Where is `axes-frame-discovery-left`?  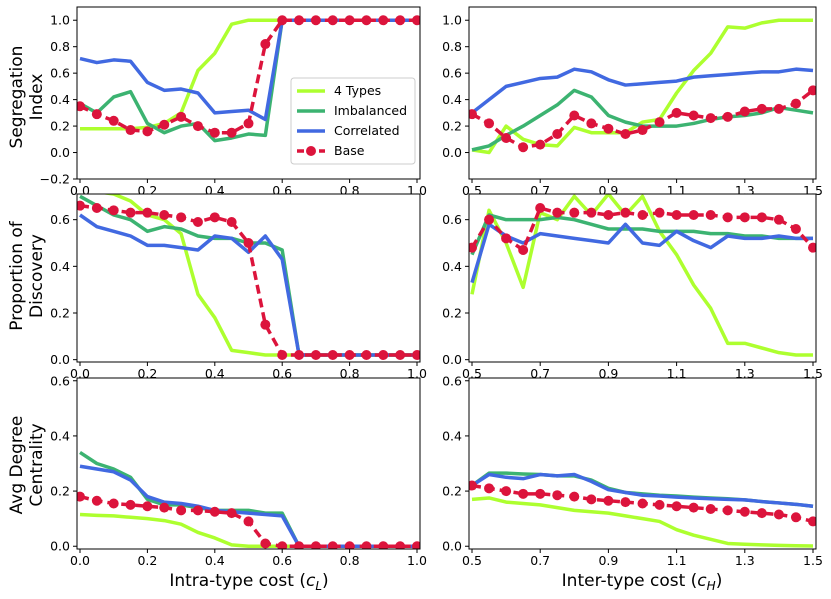 axes-frame-discovery-left is located at coordinates (248, 278).